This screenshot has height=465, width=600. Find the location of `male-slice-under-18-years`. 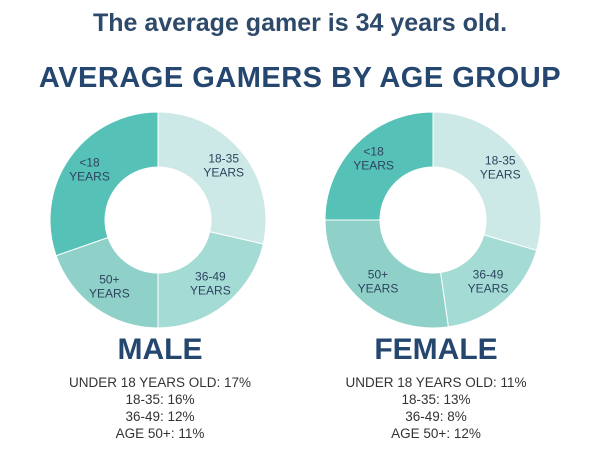

male-slice-under-18-years is located at coordinates (104, 184).